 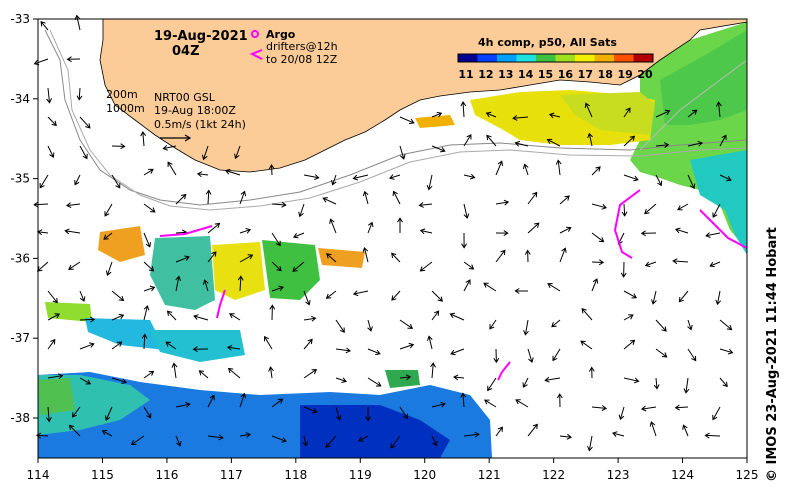 What do you see at coordinates (295, 475) in the screenshot?
I see `lon-tick-label: 118` at bounding box center [295, 475].